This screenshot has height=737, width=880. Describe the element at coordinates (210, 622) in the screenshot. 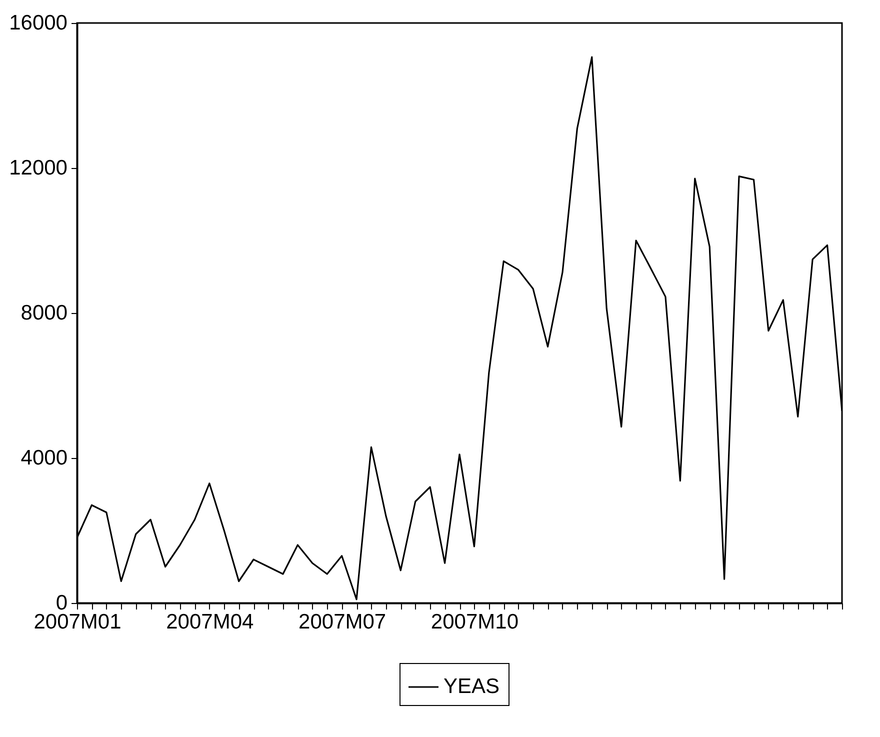

I see `x-tick-label: 2007M04` at that location.